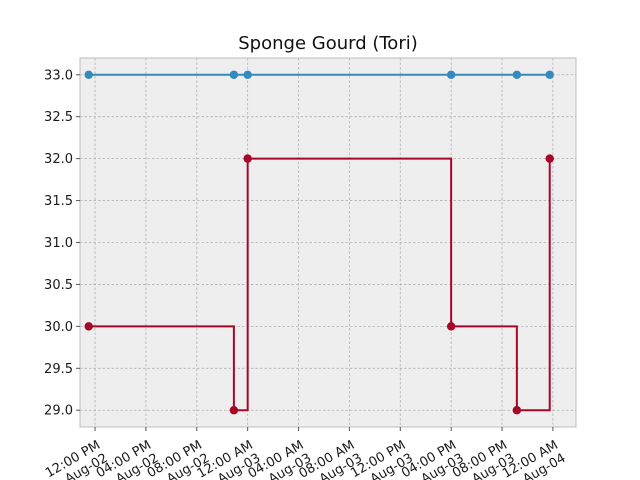 The width and height of the screenshot is (640, 480). I want to click on y-tick-label: 32.0, so click(58, 159).